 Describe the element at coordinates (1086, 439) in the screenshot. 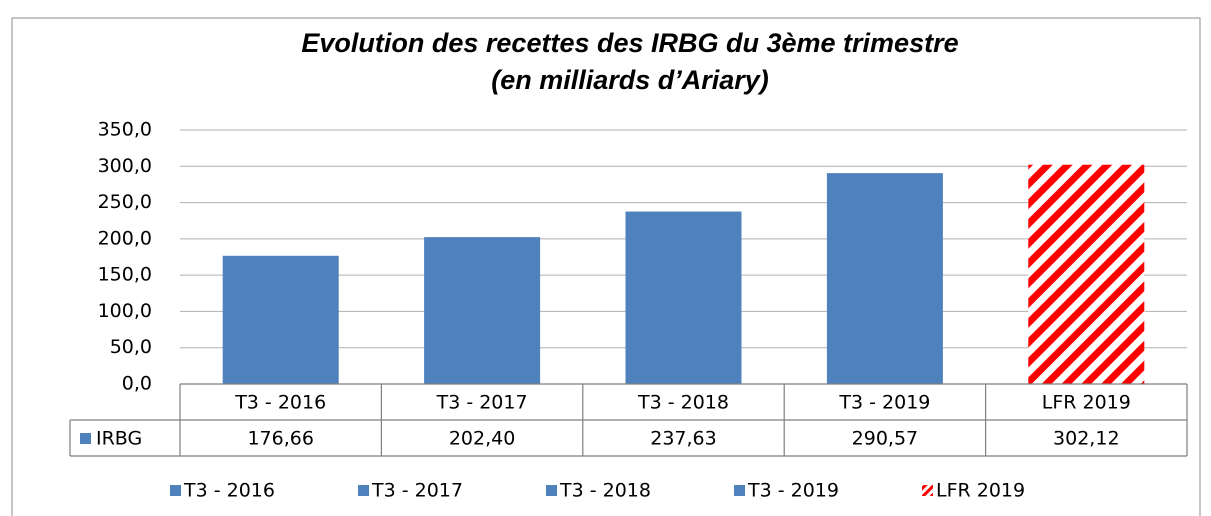

I see `value-label: 302,12` at that location.